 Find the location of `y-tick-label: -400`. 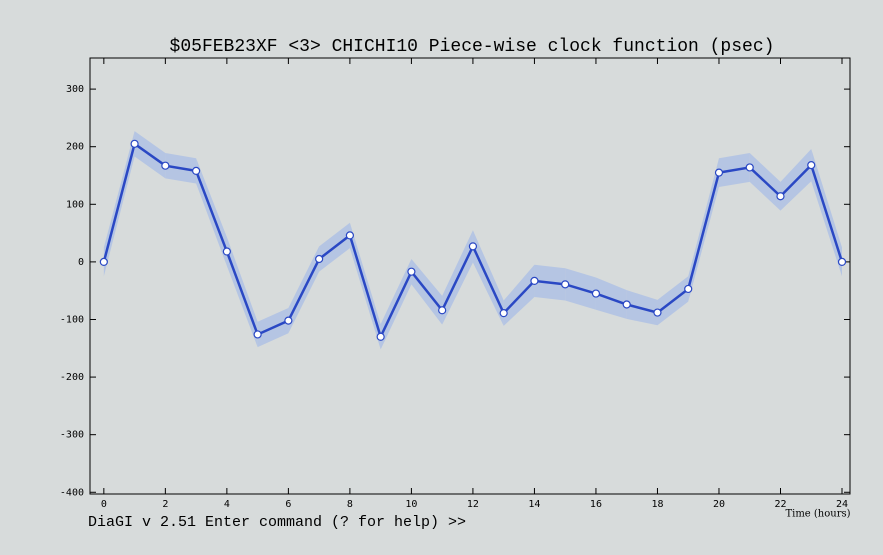

y-tick-label: -400 is located at coordinates (72, 492).